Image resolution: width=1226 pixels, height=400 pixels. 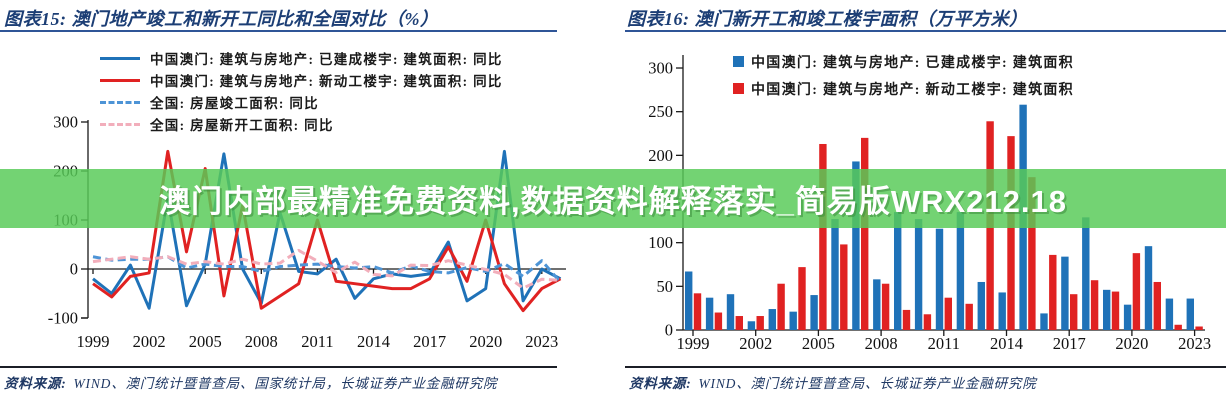 What do you see at coordinates (912, 63) in the screenshot?
I see `legend-label: 中国澳门: 建筑与房地产: 已建成楼宇: 建筑面积` at bounding box center [912, 63].